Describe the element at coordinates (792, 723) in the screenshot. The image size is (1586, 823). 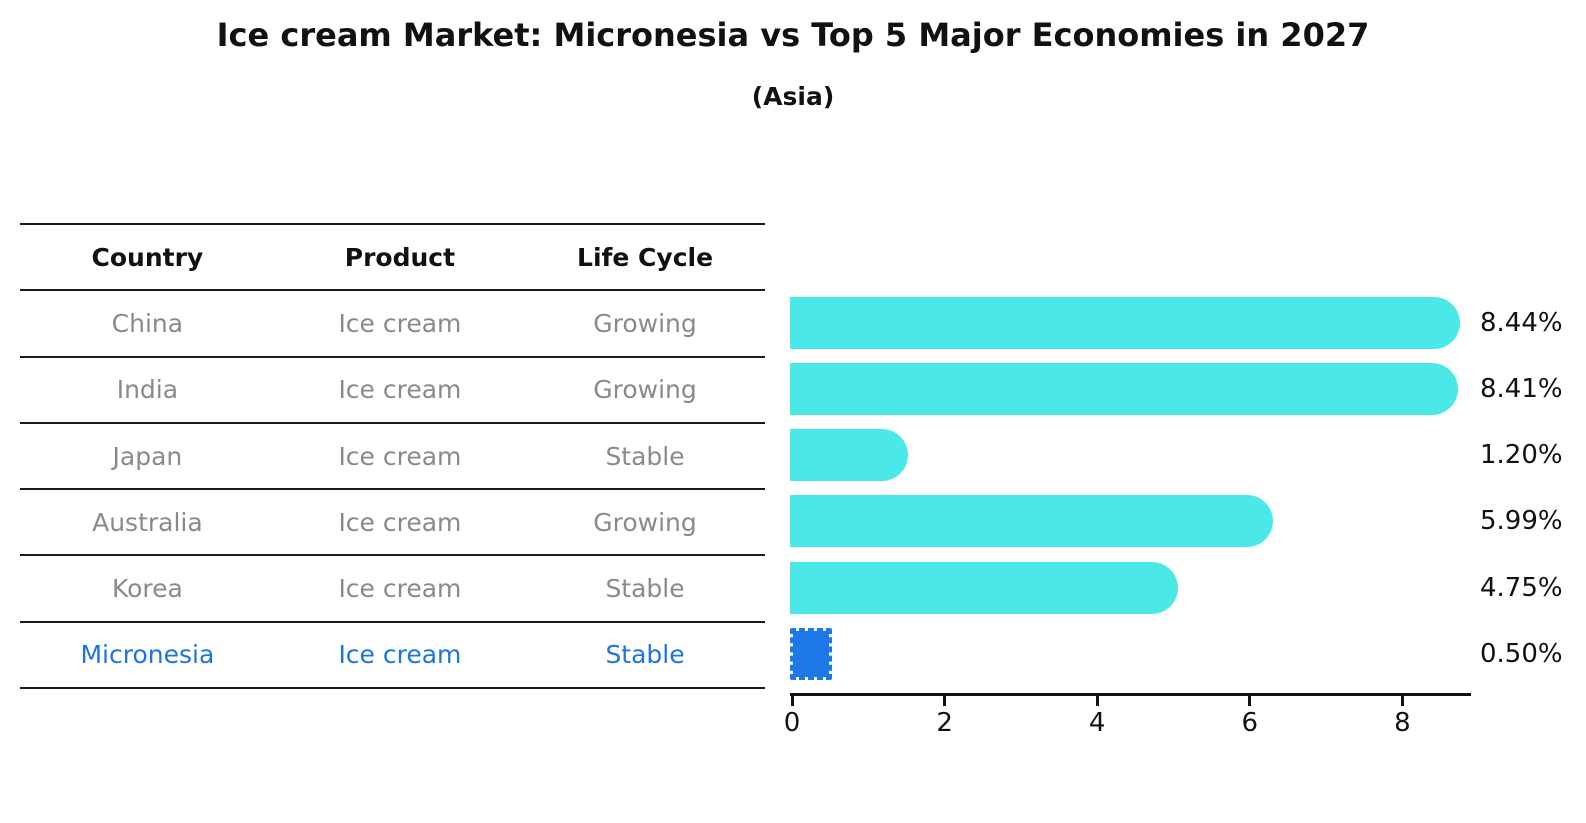
I see `x-axis-tick-label: 0` at that location.